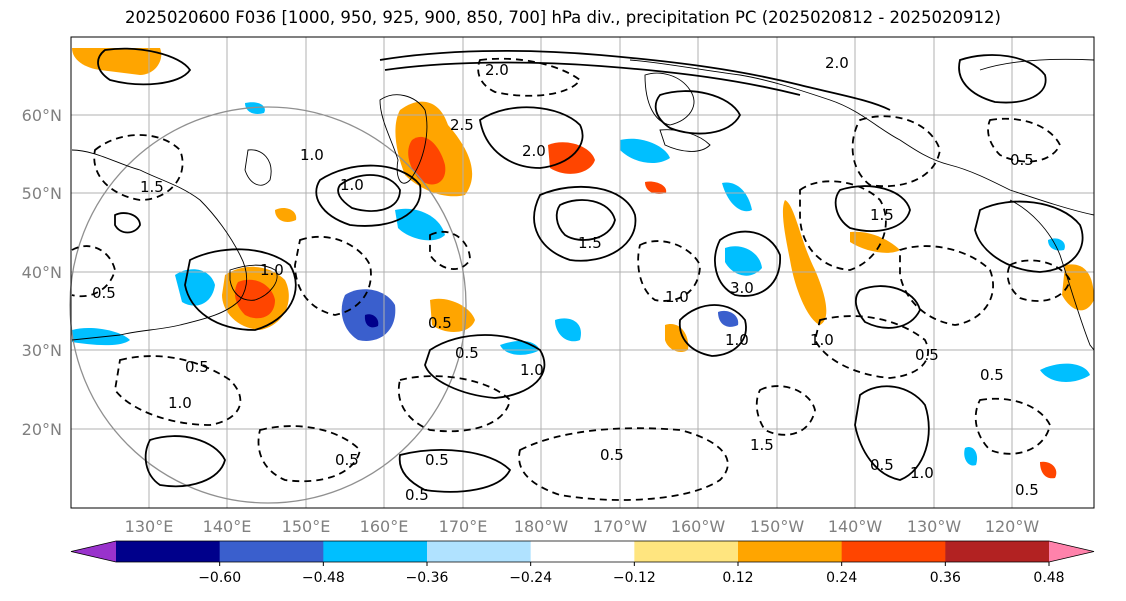 This screenshot has height=601, width=1126. Describe the element at coordinates (1071, 551) in the screenshot. I see `colorbar-extend-high` at that location.